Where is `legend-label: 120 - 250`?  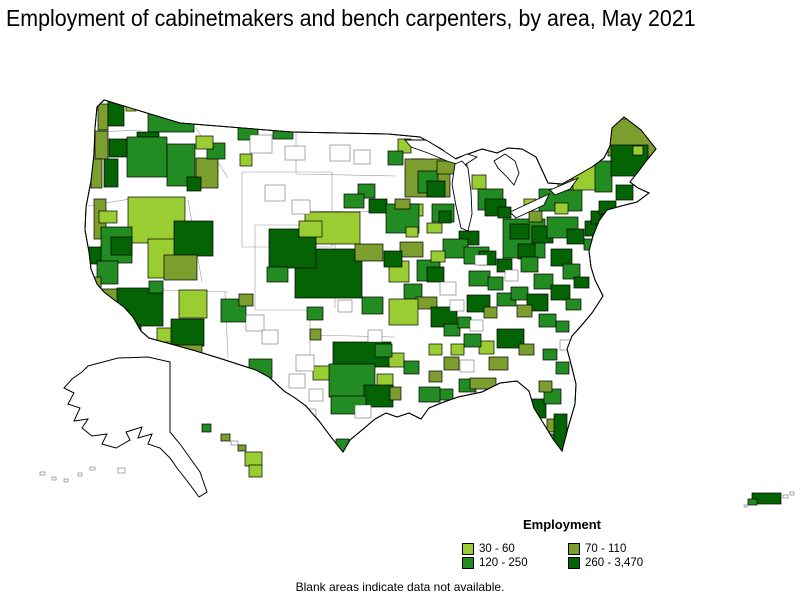 legend-label: 120 - 250 is located at coordinates (503, 563).